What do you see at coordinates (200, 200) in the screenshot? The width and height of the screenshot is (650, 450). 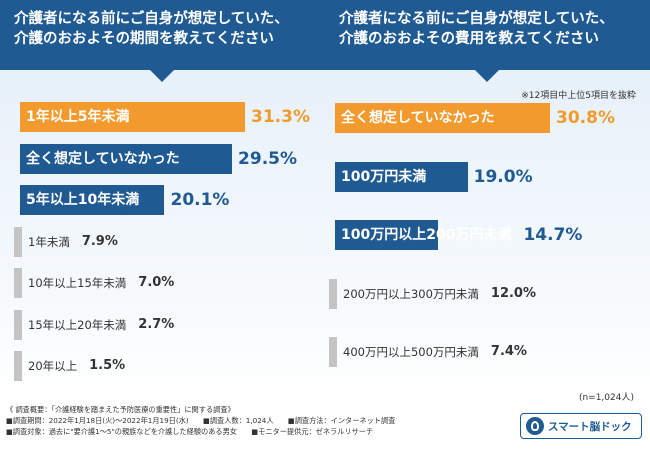 I see `left-bar-value: 20.1%` at bounding box center [200, 200].